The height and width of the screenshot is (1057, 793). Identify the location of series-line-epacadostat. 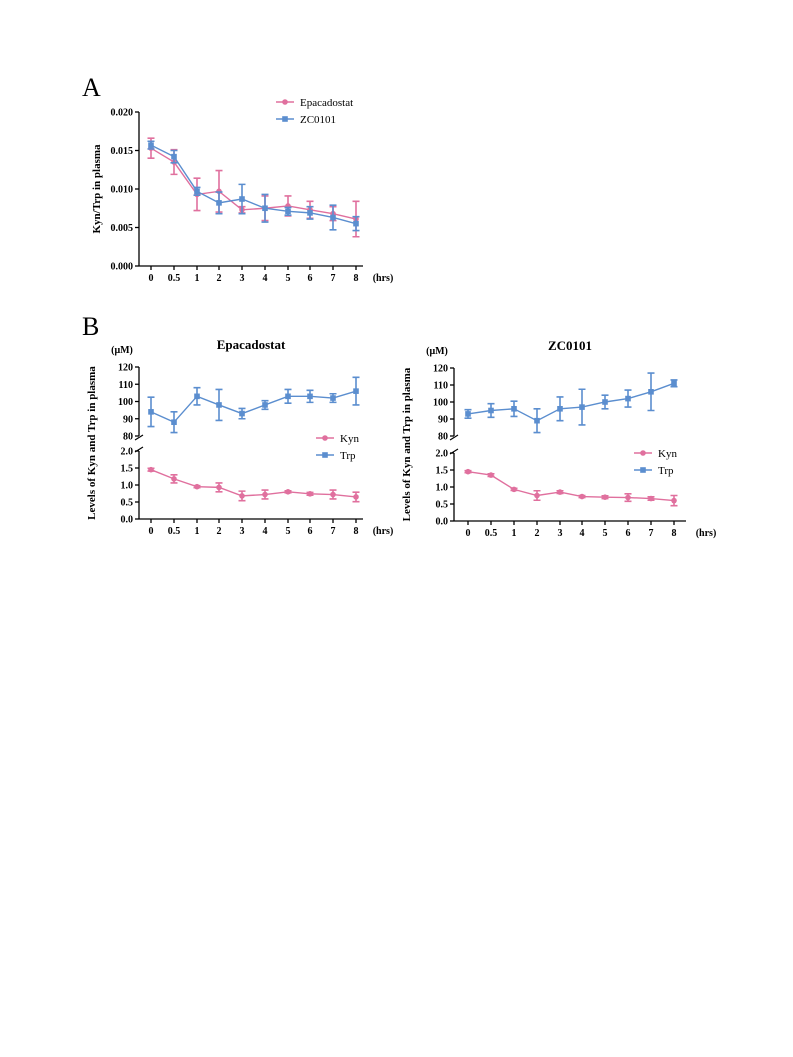
(253, 183).